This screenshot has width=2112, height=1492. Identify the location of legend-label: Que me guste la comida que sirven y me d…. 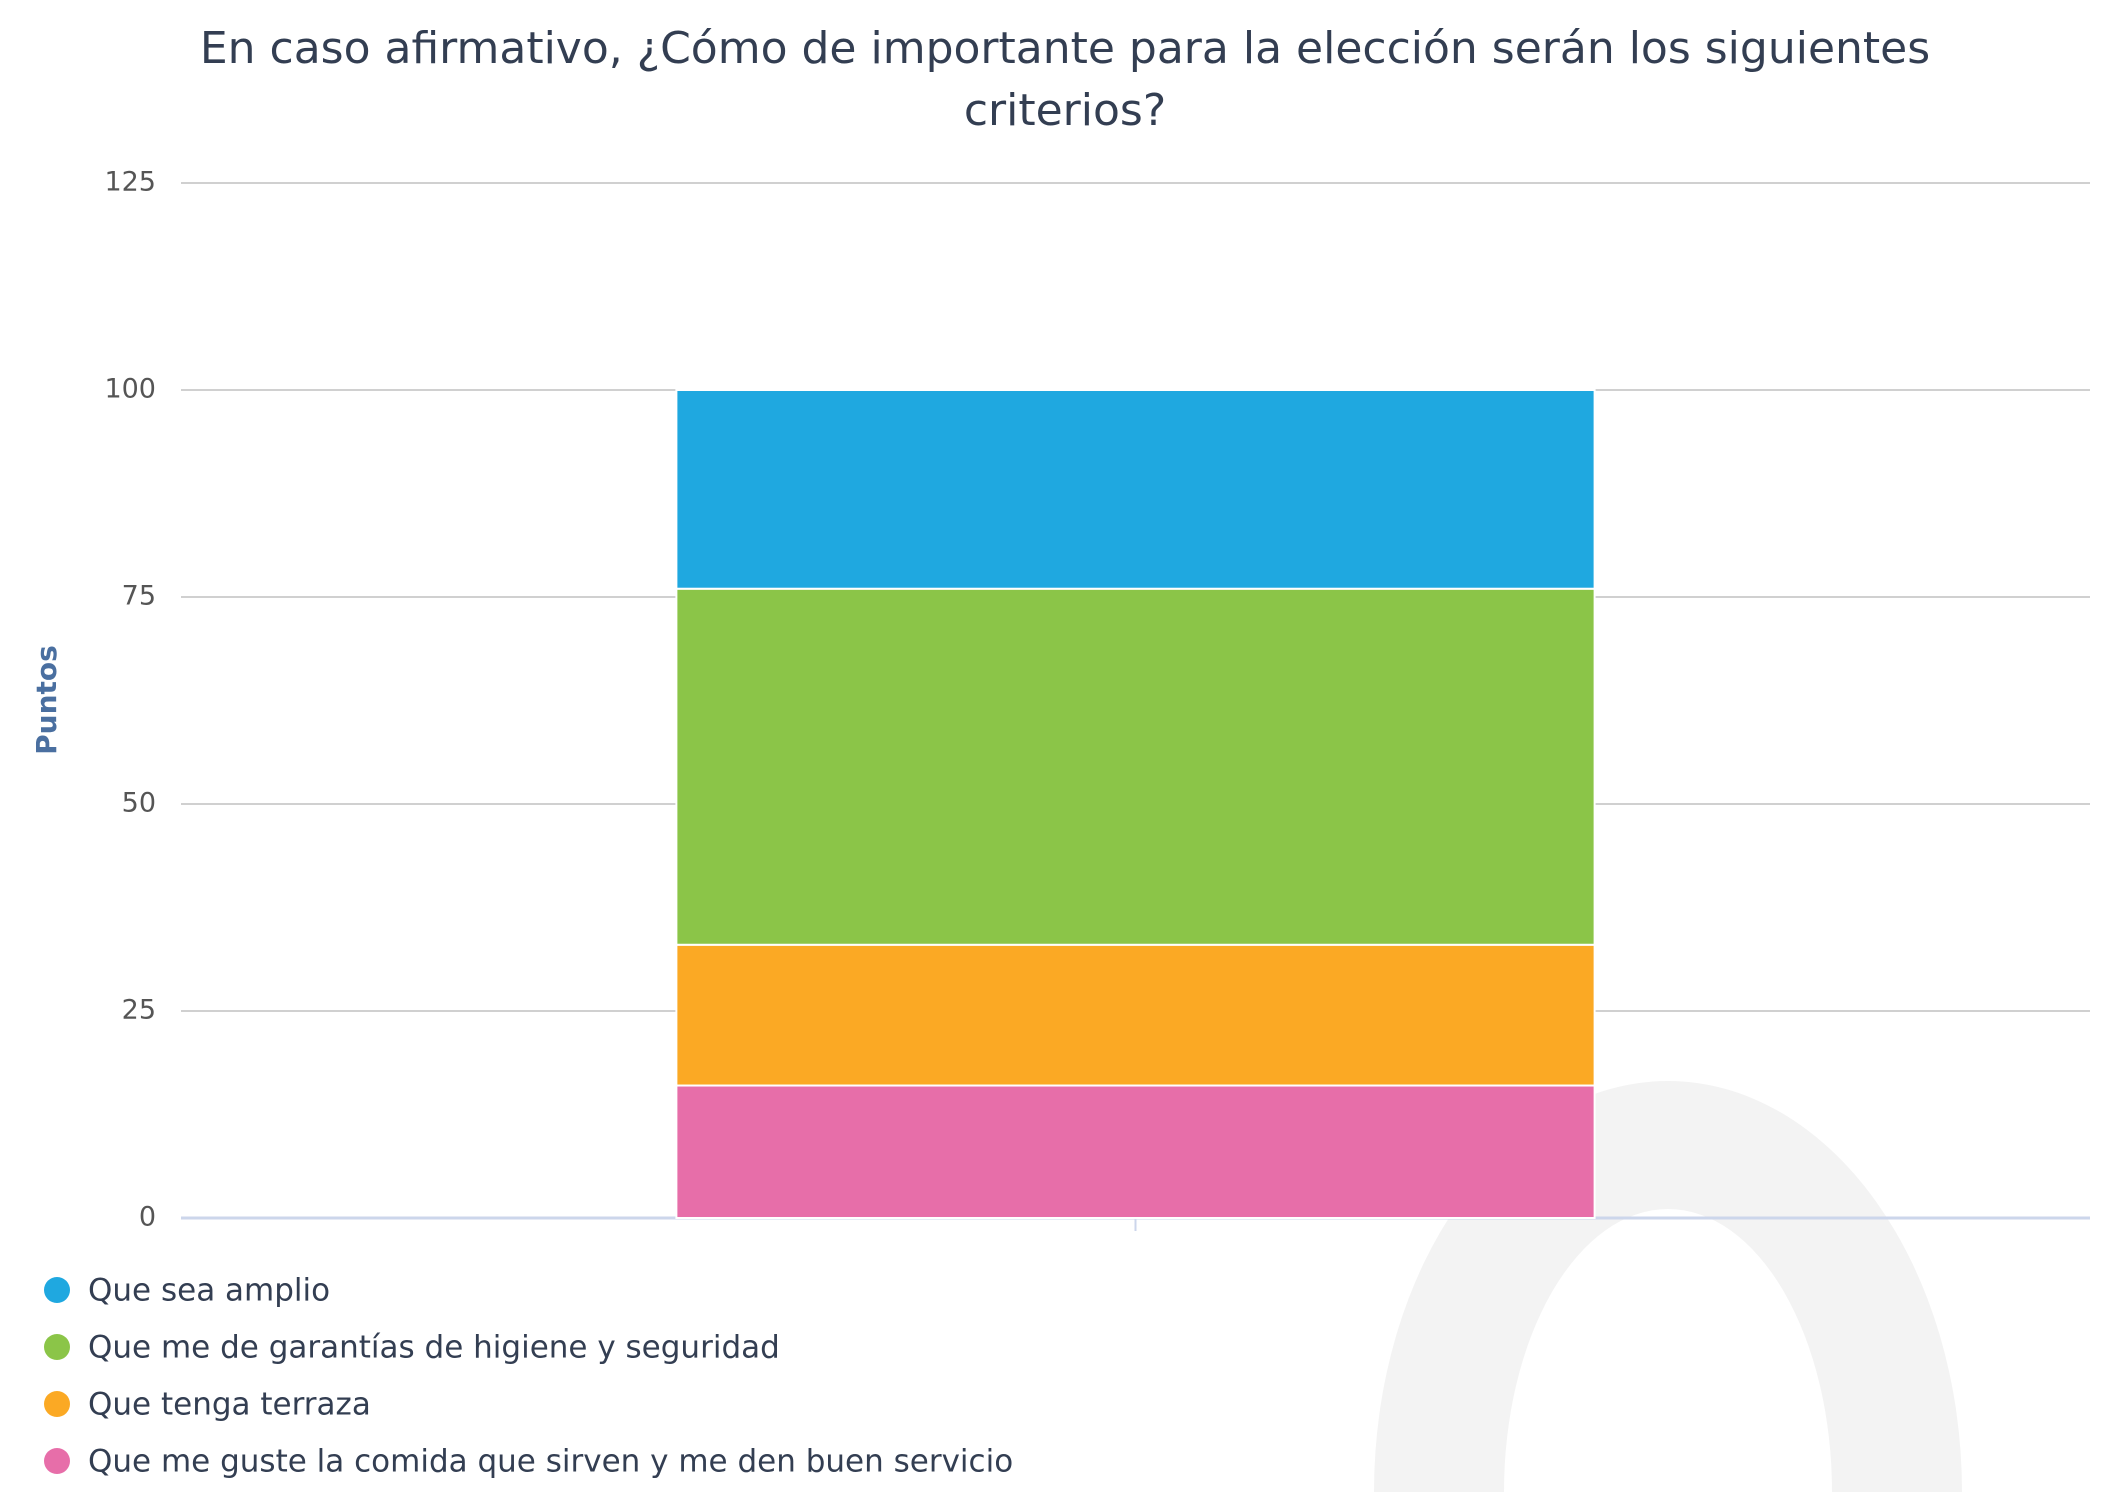
(550, 1462).